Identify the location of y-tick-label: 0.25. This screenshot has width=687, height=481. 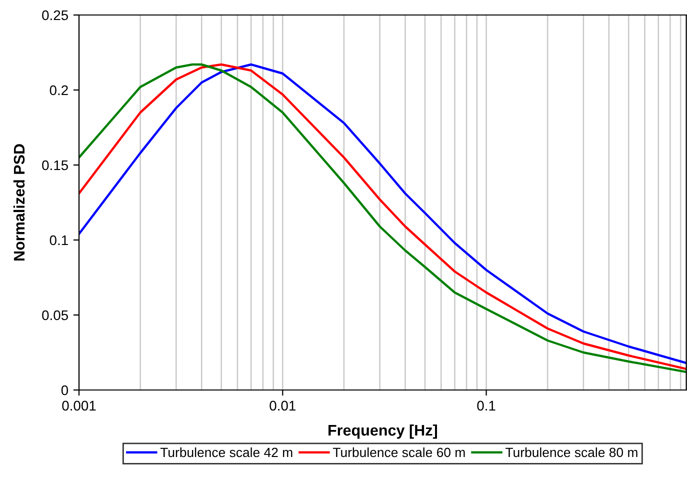
(55, 15).